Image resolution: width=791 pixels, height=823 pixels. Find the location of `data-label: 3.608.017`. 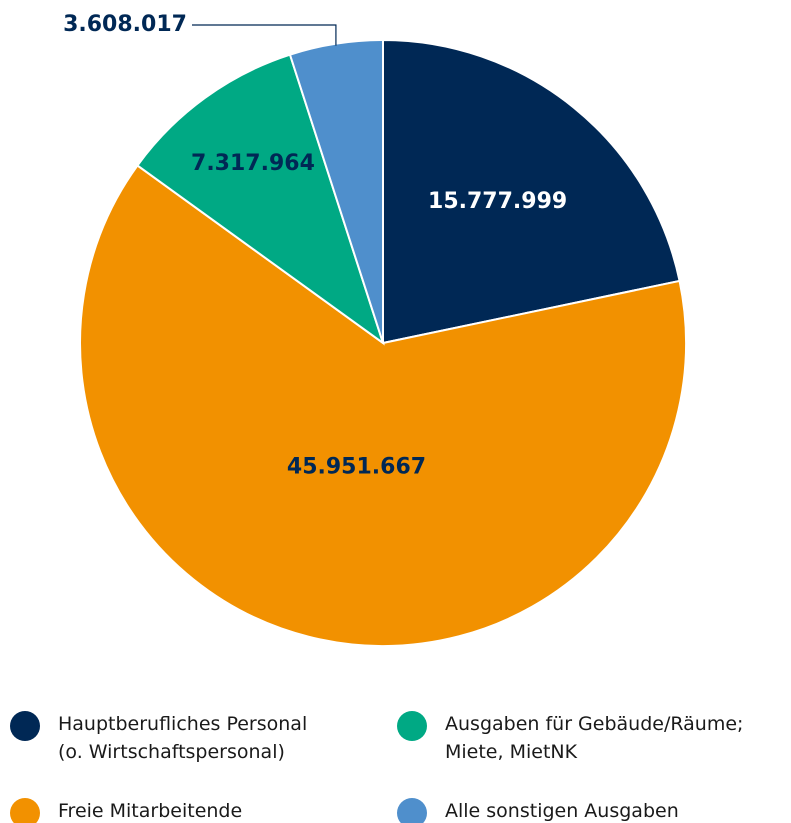

data-label: 3.608.017 is located at coordinates (125, 24).